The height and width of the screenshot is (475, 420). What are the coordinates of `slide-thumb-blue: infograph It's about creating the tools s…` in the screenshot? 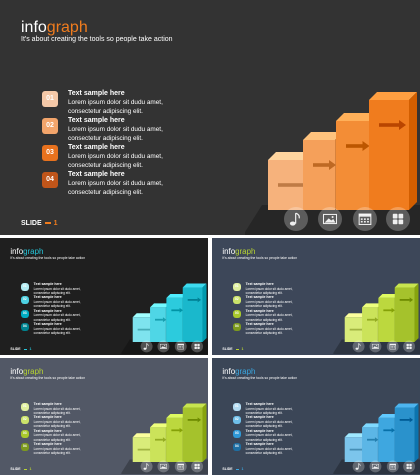 It's located at (316, 416).